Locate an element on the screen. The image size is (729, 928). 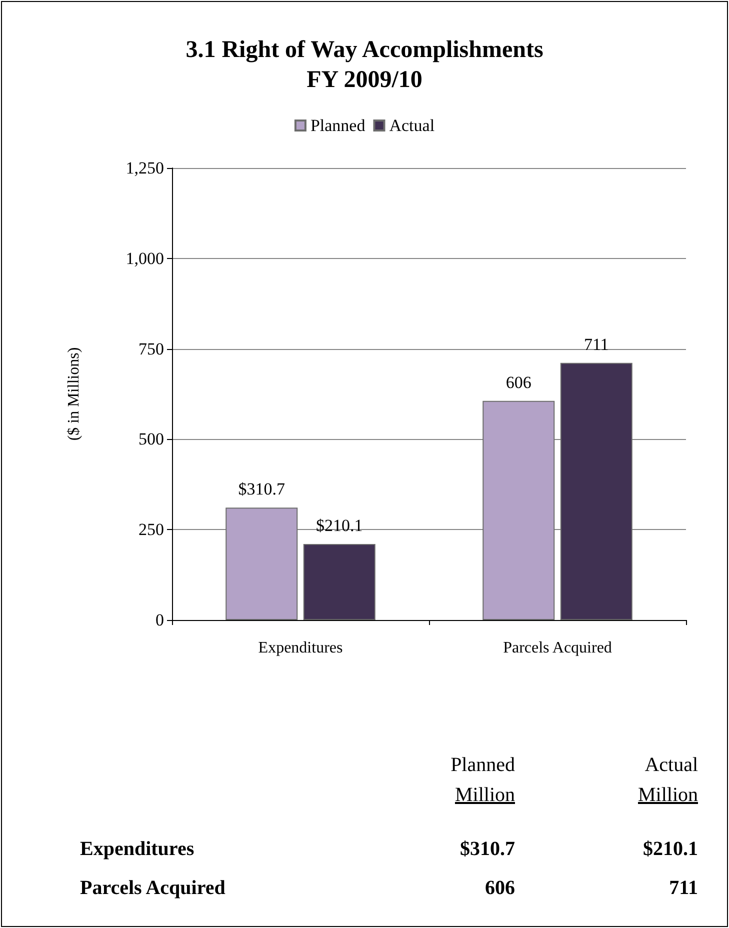
y-tick-label: 1,000 is located at coordinates (145, 258).